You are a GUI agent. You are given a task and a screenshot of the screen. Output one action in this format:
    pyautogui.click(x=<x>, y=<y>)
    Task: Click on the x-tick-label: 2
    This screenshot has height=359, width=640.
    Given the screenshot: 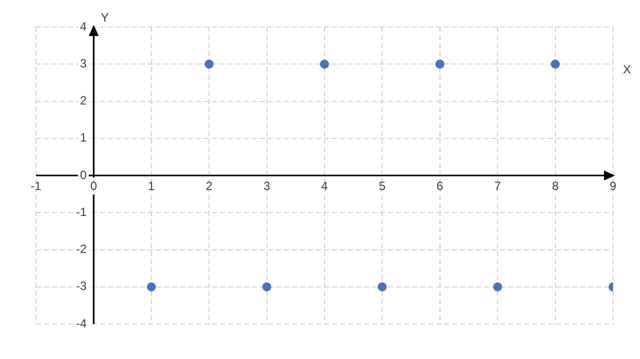 What is the action you would take?
    pyautogui.click(x=209, y=186)
    